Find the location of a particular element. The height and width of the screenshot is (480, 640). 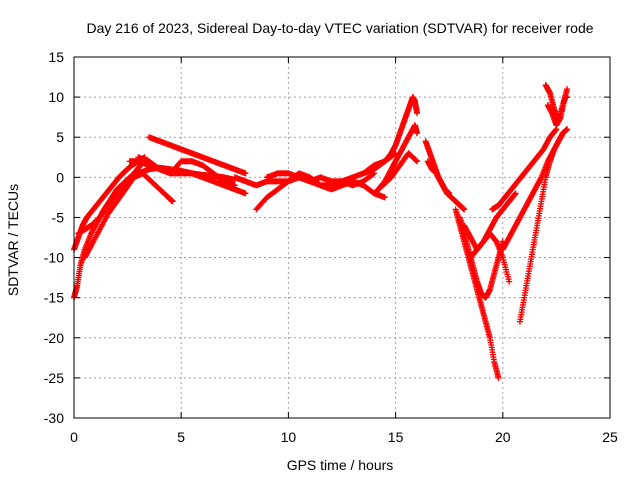

y-tick-label: -20 is located at coordinates (54, 338).